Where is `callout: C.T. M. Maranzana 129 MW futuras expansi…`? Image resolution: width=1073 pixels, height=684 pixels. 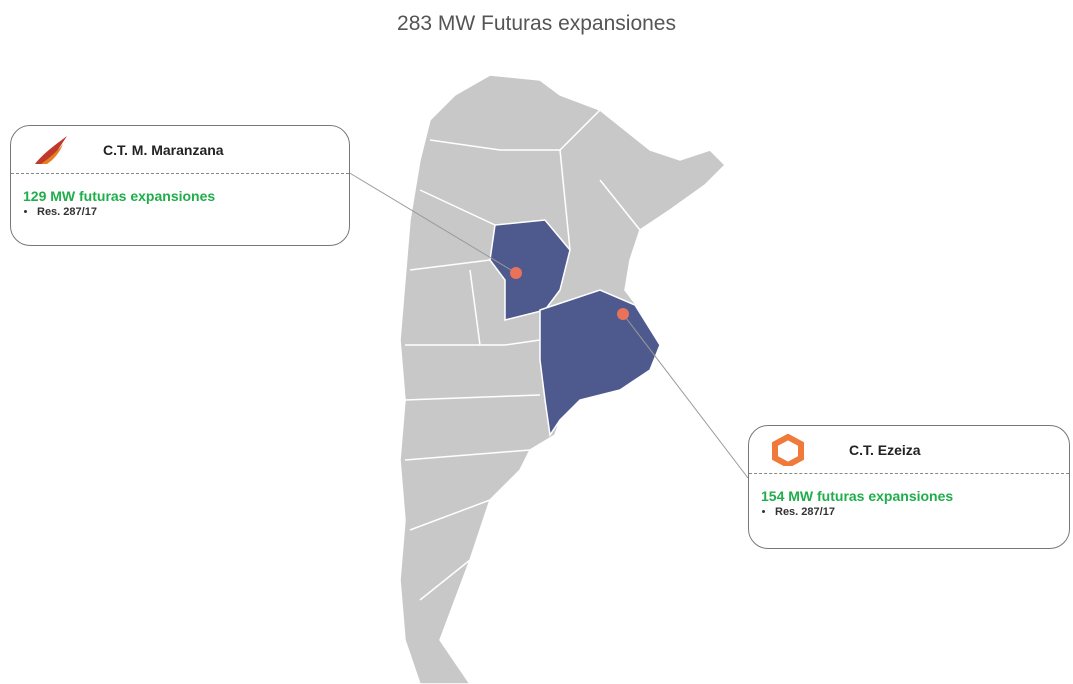
callout: C.T. M. Maranzana 129 MW futuras expansi… is located at coordinates (180, 185).